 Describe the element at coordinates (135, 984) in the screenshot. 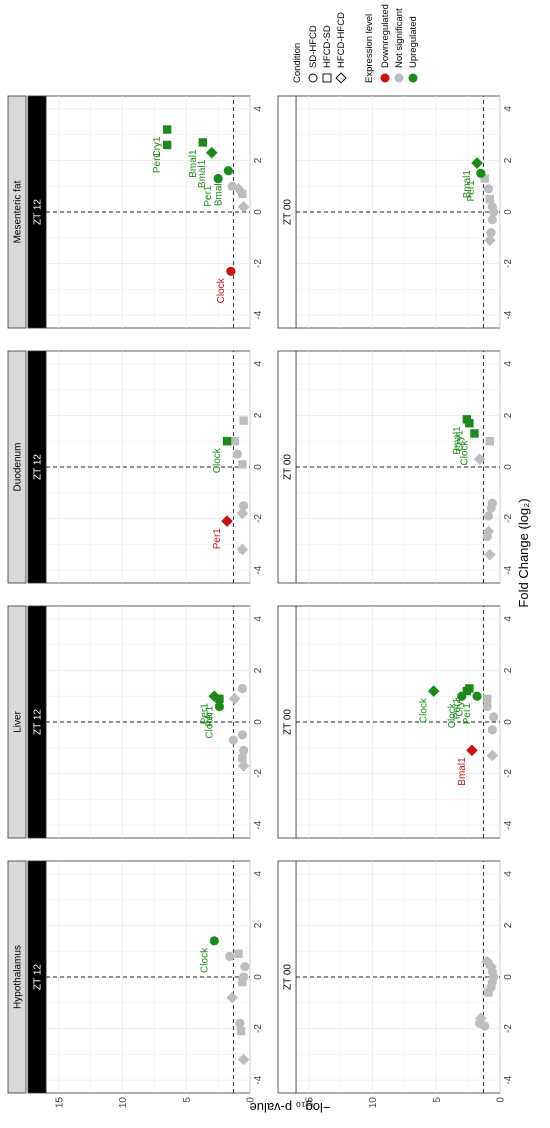

I see `facet-panel: ZT 12 Hypothalamus -4 -2 0 2 4 0 5 10 15 Clock` at that location.